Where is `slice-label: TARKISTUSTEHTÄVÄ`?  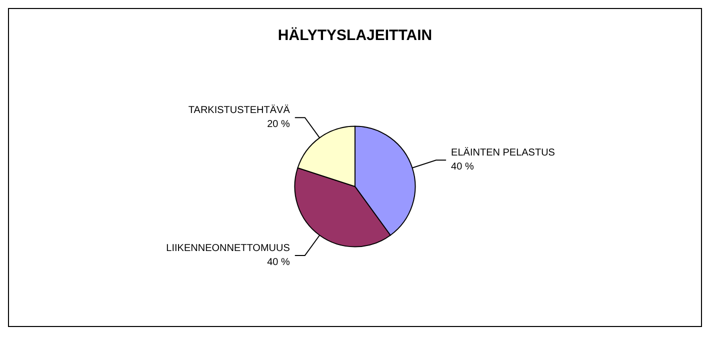 slice-label: TARKISTUSTEHTÄVÄ is located at coordinates (239, 110).